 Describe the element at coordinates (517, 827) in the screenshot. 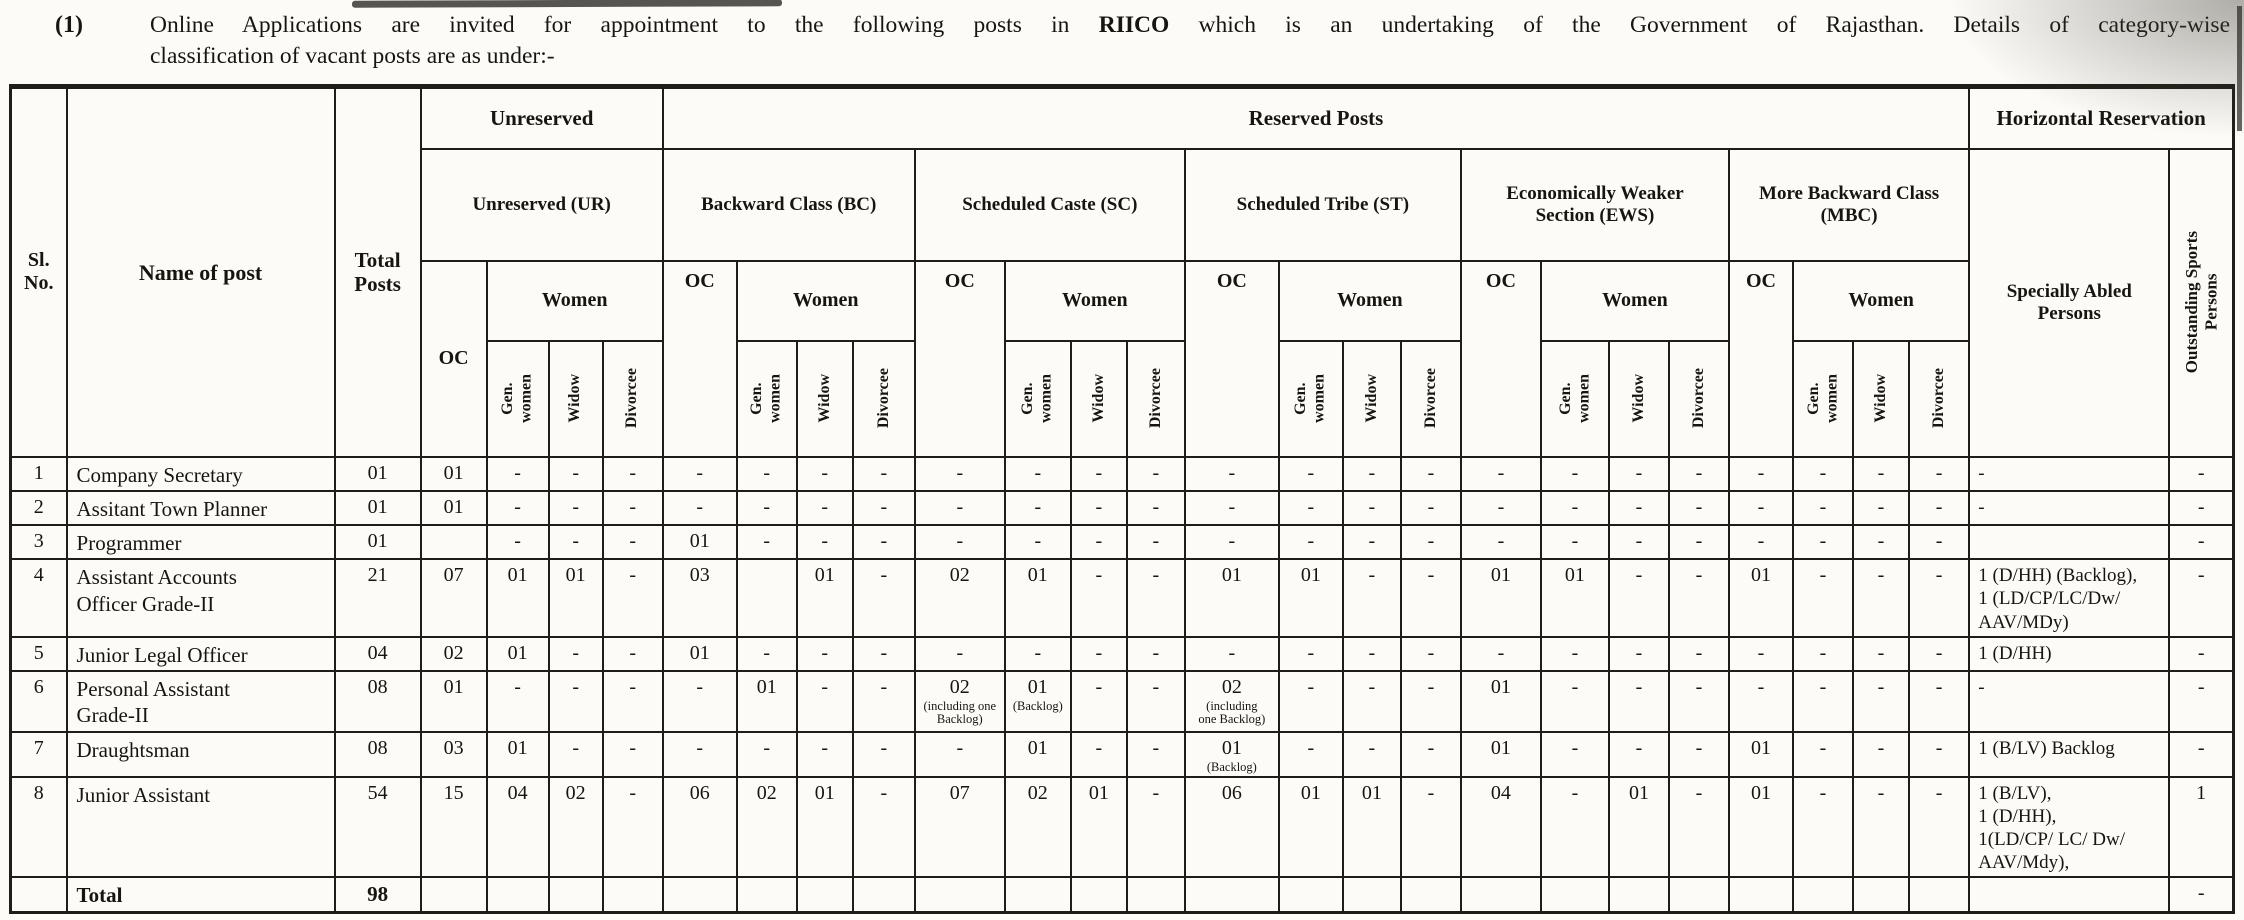

I see `category-cell: 04` at that location.